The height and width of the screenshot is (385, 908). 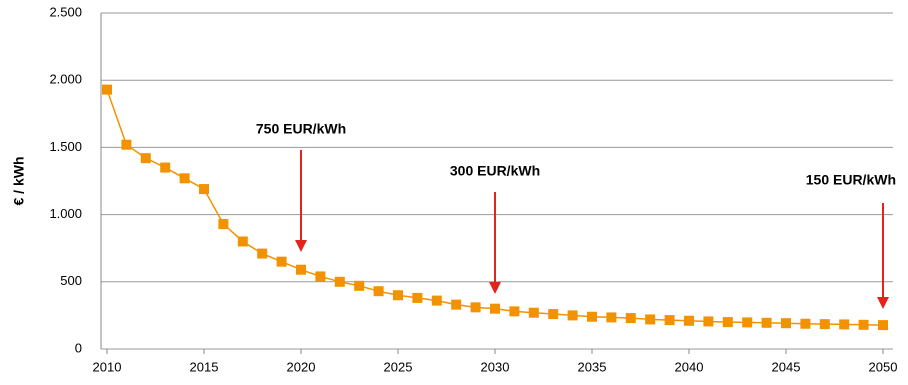 I want to click on y-tick-label: 2.500, so click(x=65, y=11).